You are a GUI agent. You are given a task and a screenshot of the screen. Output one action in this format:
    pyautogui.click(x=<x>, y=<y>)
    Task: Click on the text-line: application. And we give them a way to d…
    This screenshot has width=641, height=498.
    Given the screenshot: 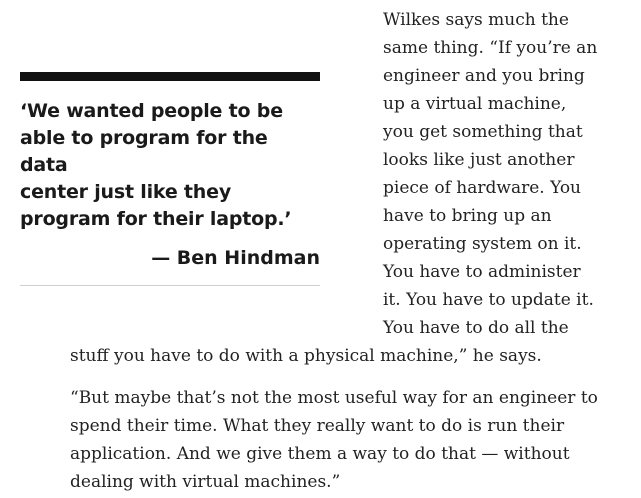 What is the action you would take?
    pyautogui.click(x=350, y=454)
    